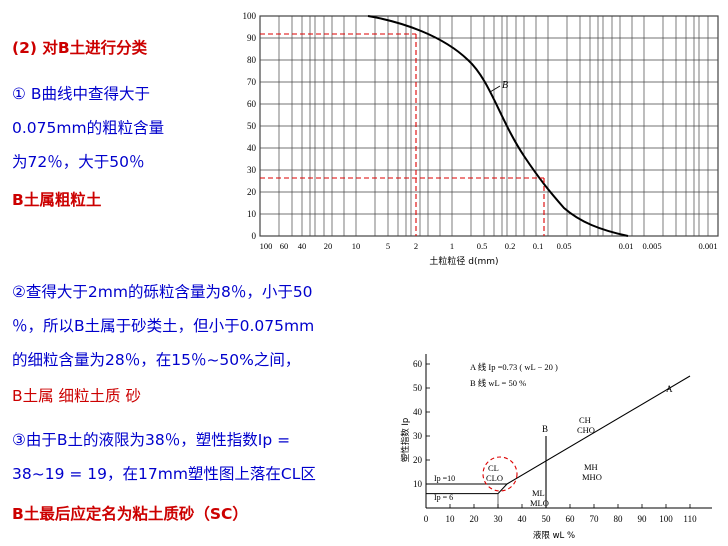 Image resolution: width=728 pixels, height=546 pixels. Describe the element at coordinates (405, 440) in the screenshot. I see `y-axis-label: 塑性指数 Ip` at that location.